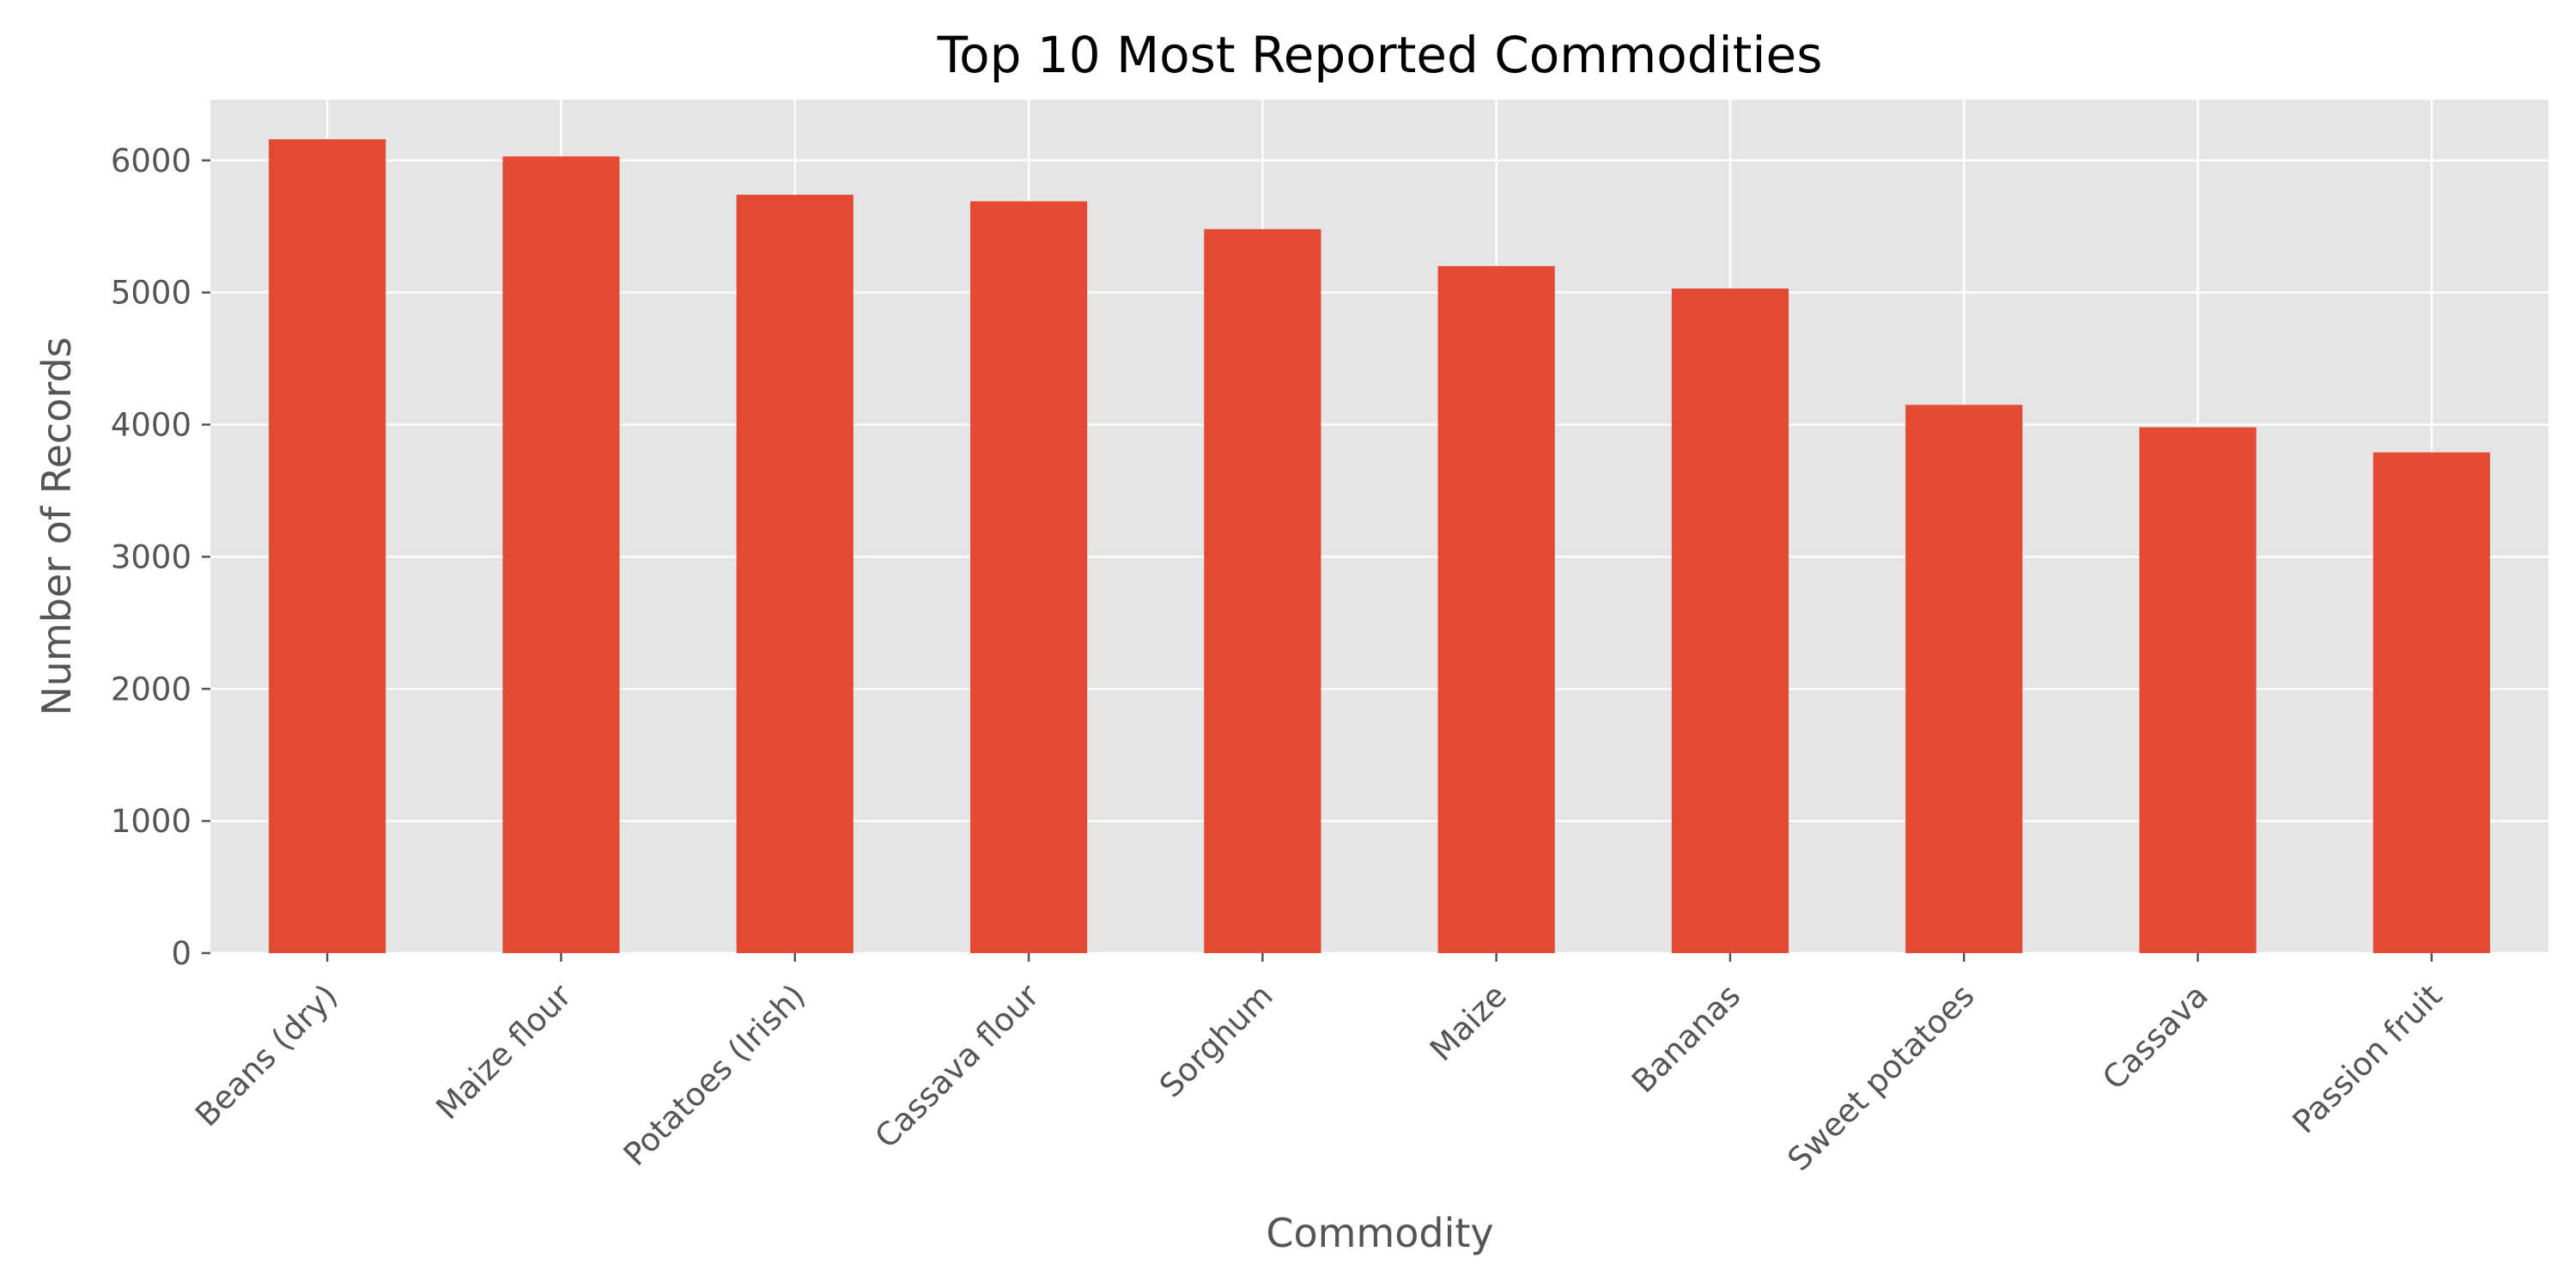 The height and width of the screenshot is (1288, 2576). Describe the element at coordinates (56, 526) in the screenshot. I see `y-axis-label: Number of Records` at that location.